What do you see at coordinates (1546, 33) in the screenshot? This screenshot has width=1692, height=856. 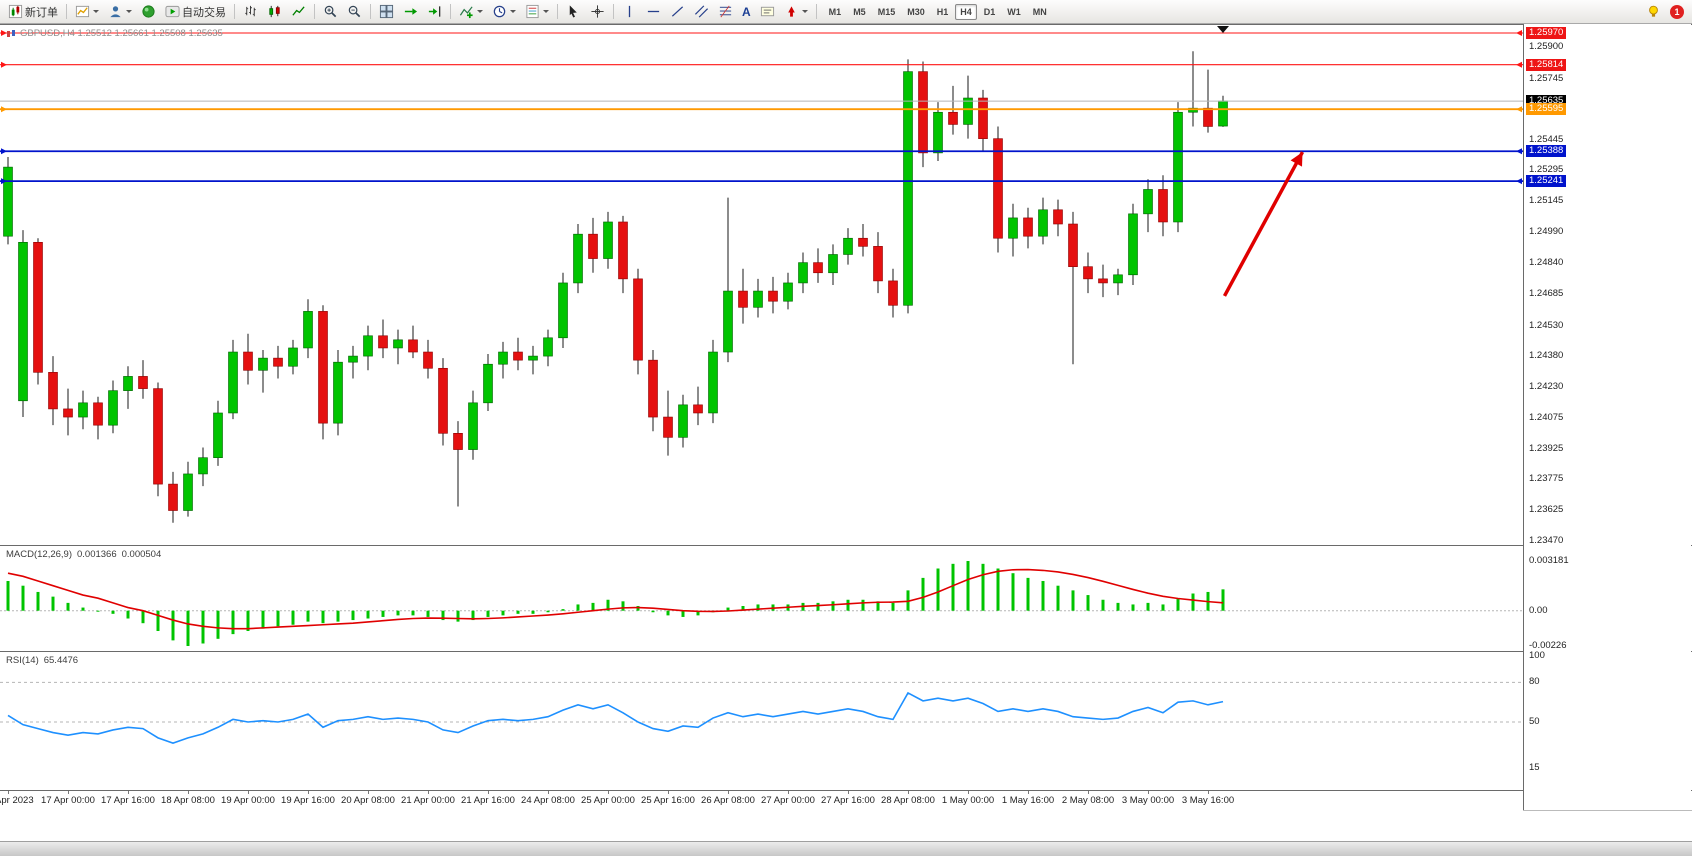 I see `price-label: 1.25970` at bounding box center [1546, 33].